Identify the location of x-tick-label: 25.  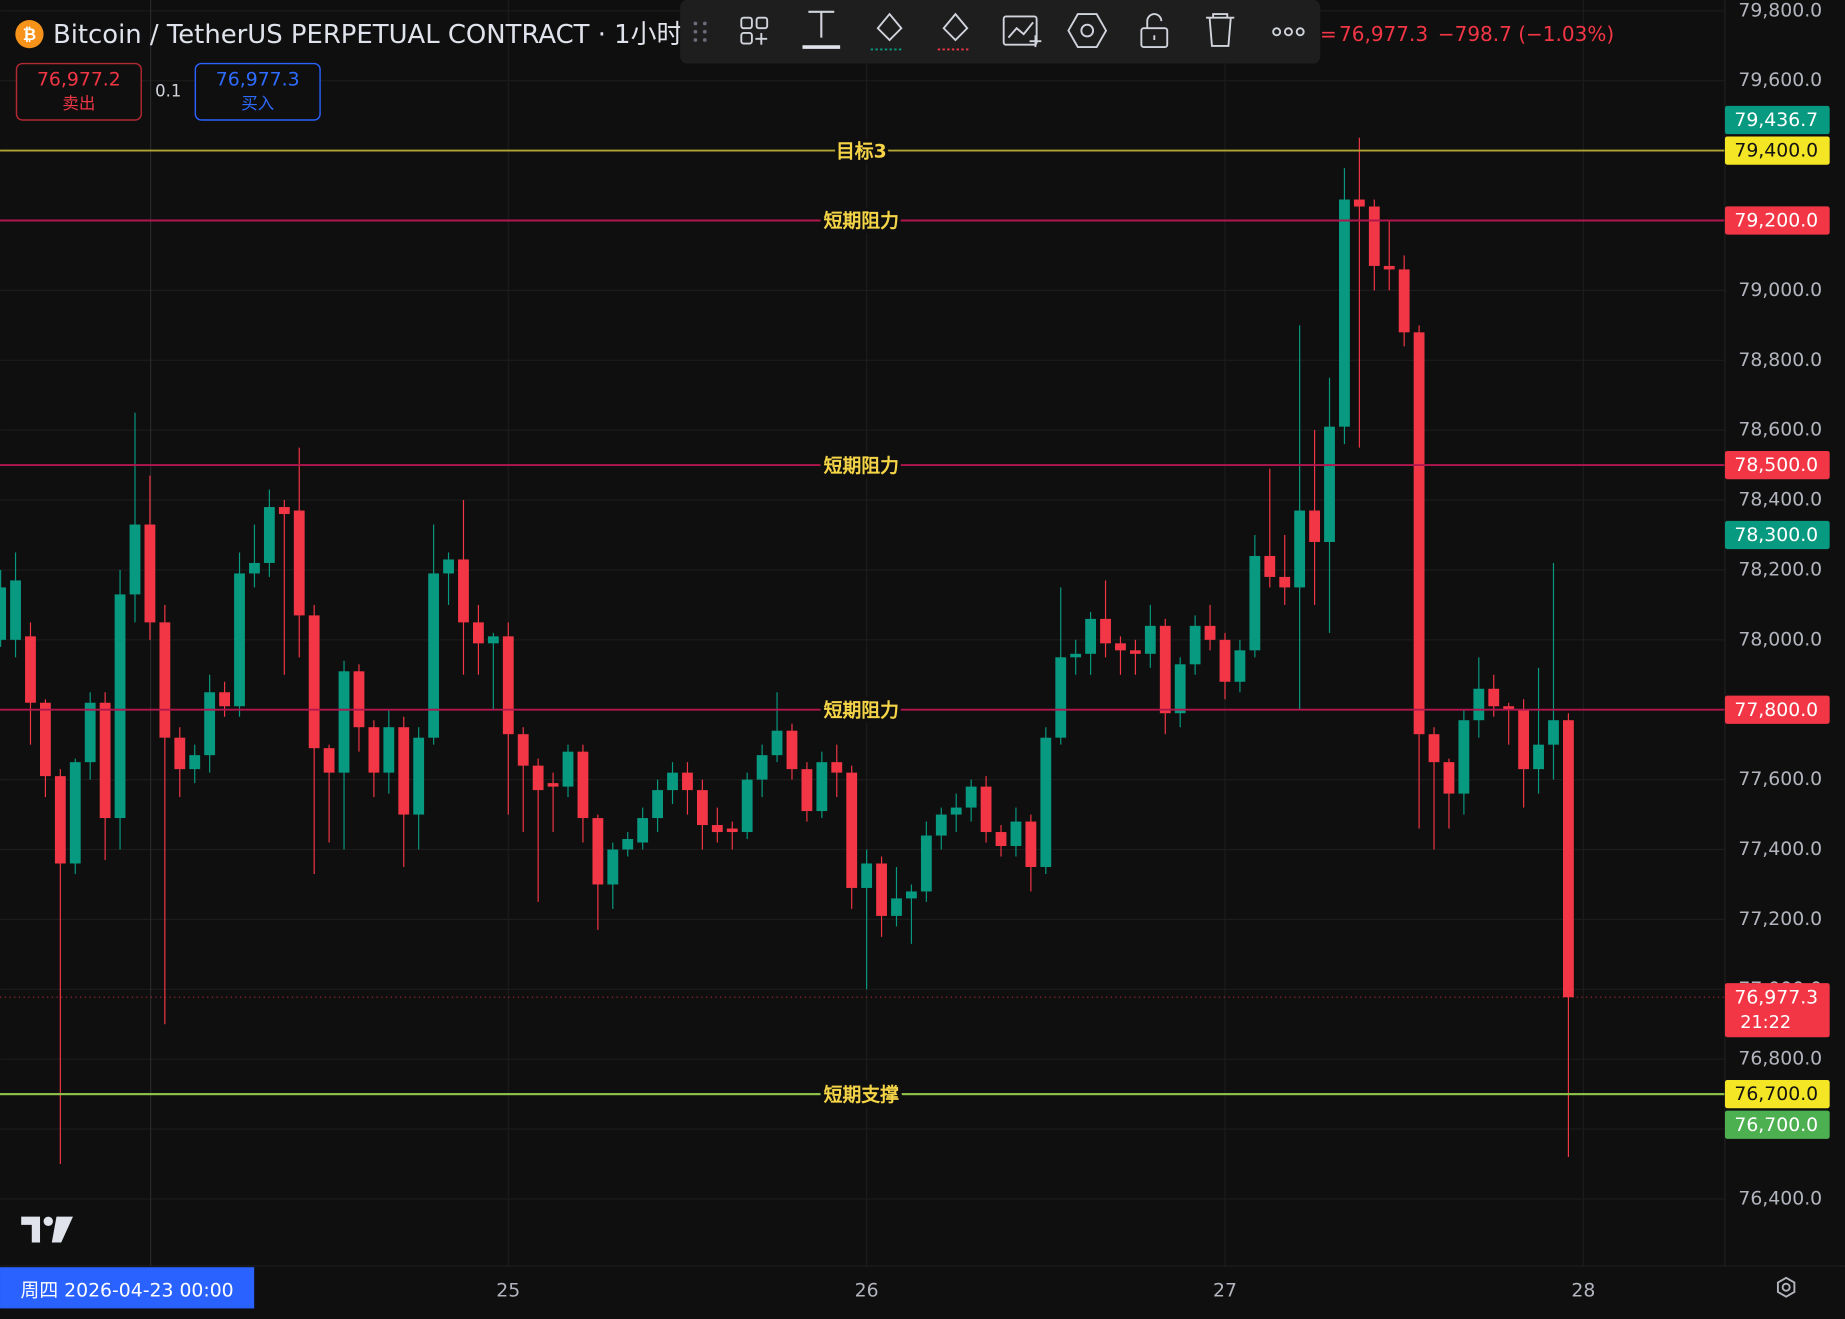
(508, 1290).